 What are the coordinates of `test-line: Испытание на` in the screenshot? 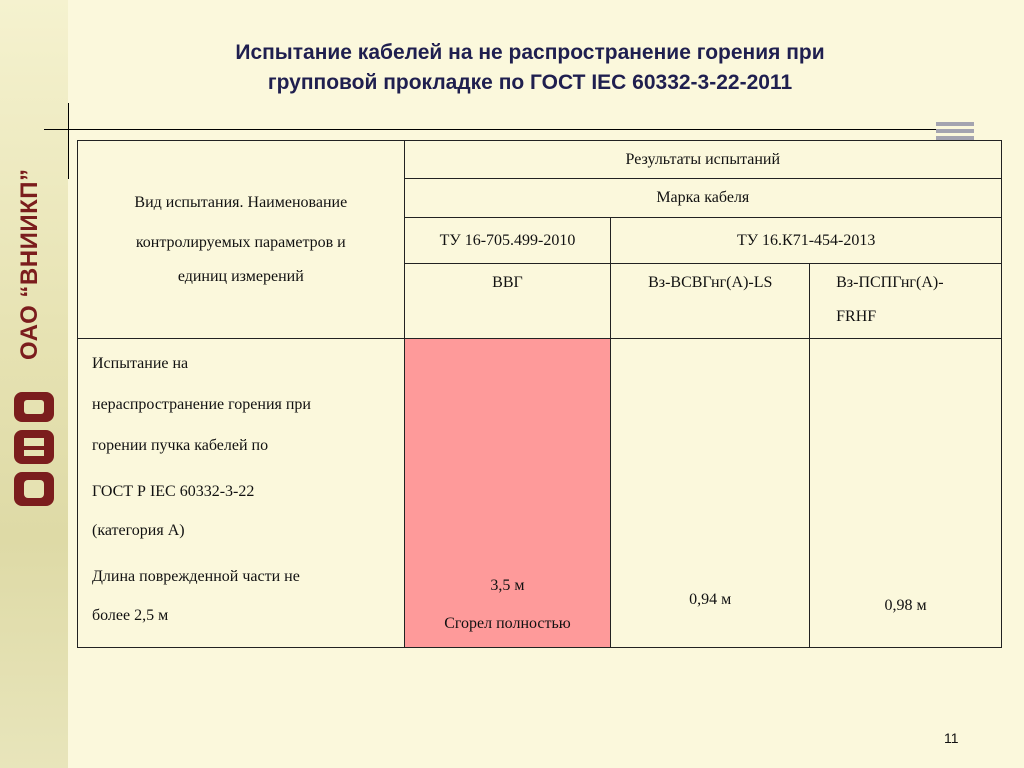 It's located at (140, 363).